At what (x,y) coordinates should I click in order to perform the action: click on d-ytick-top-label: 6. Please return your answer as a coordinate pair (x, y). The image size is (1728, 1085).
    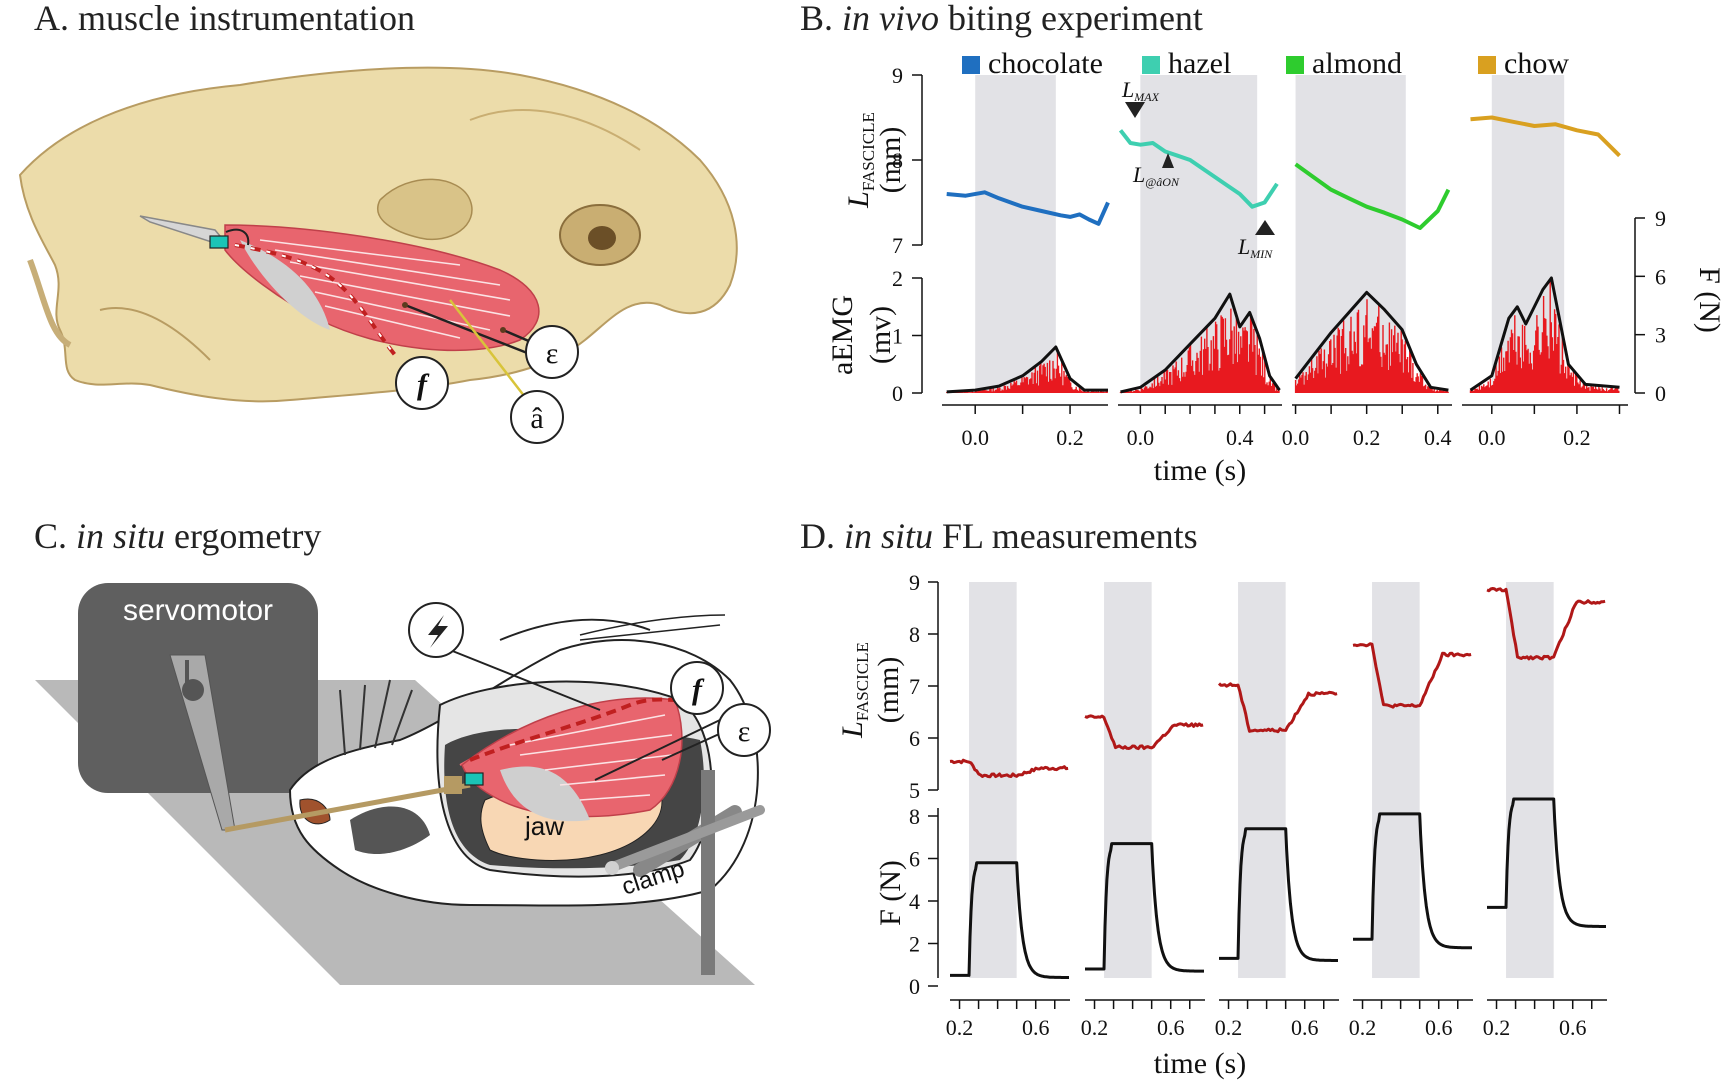
    Looking at the image, I should click on (914, 738).